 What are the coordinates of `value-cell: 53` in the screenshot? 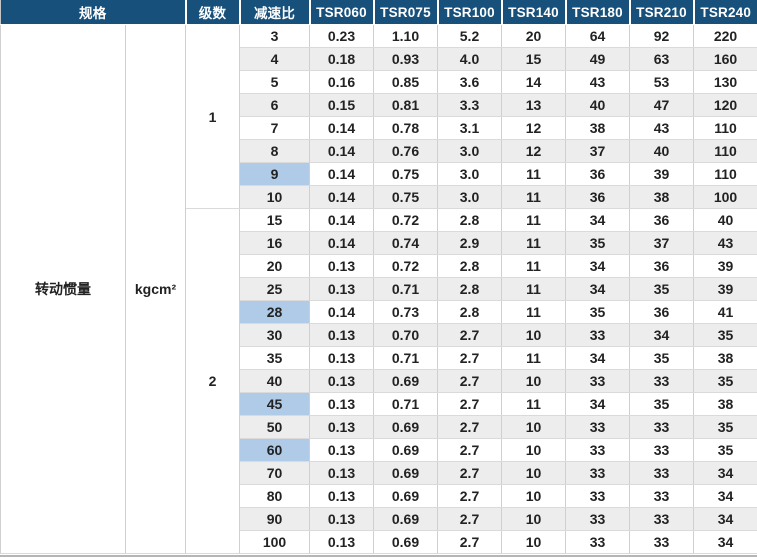 It's located at (662, 82).